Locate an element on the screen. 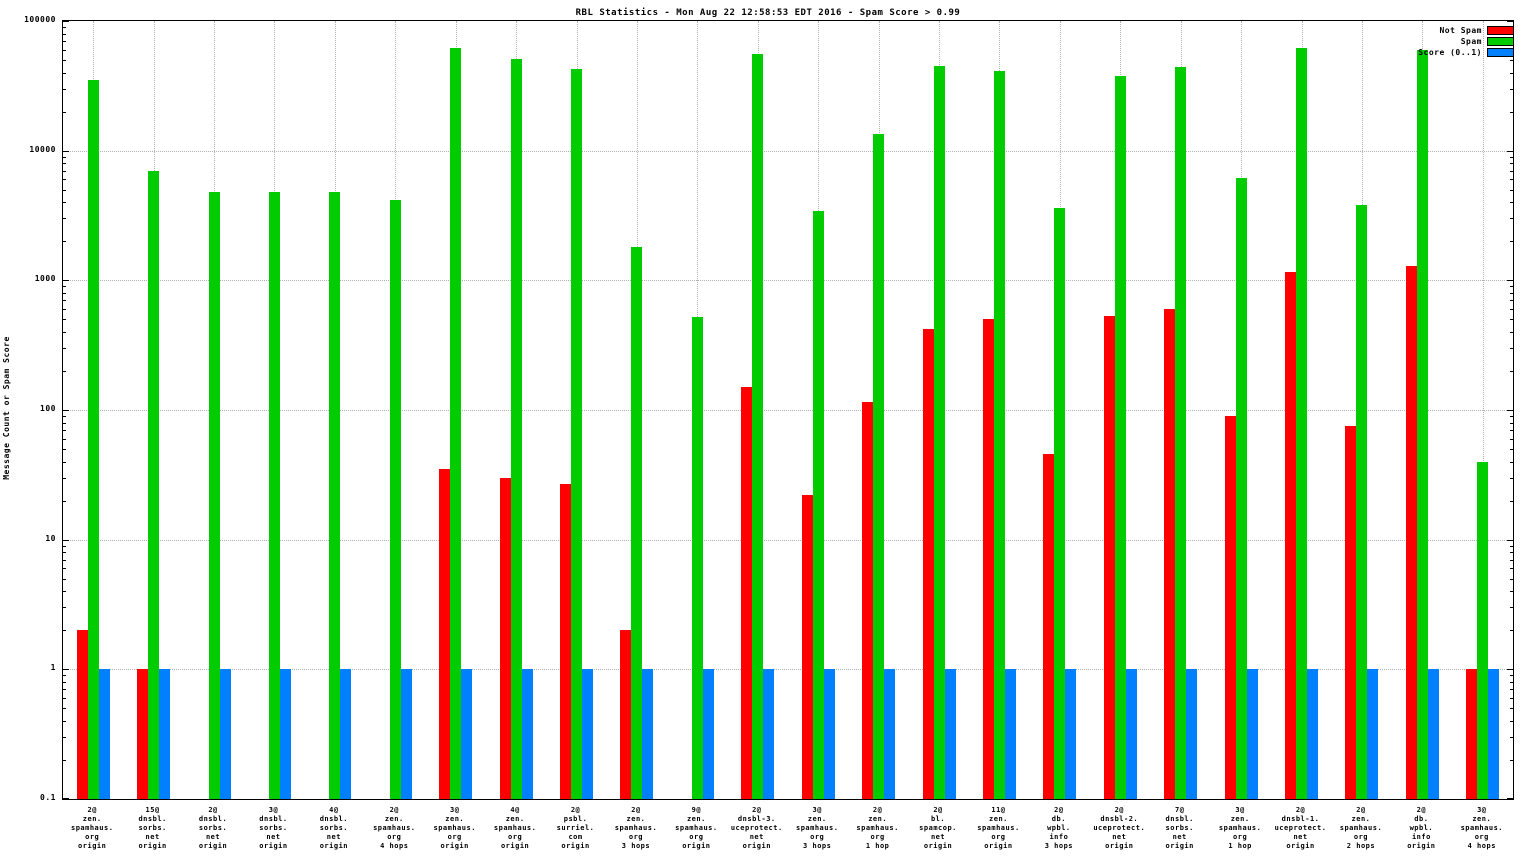 This screenshot has height=864, width=1536. y-tick-label: 10000 is located at coordinates (42, 149).